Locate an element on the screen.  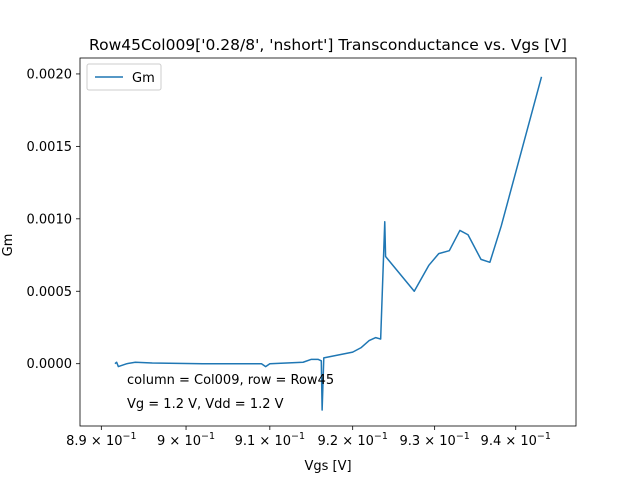
y-tick-label: 0.0005 is located at coordinates (50, 292).